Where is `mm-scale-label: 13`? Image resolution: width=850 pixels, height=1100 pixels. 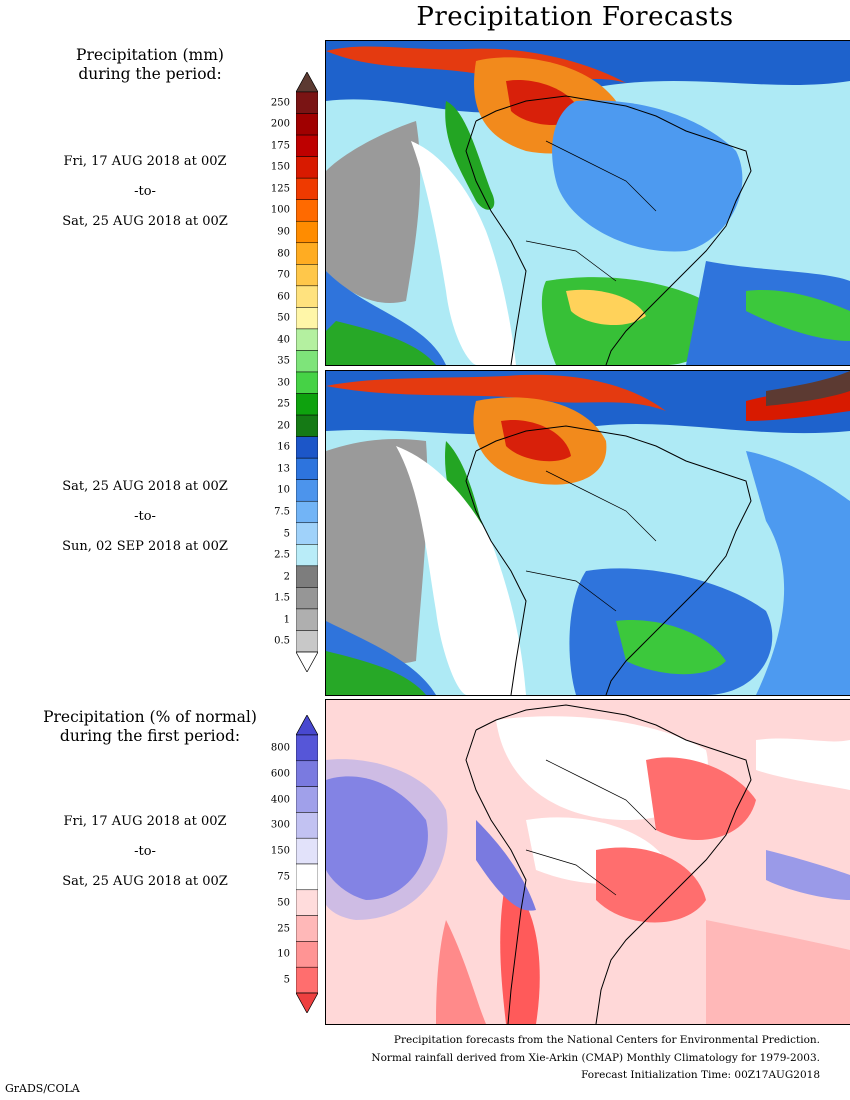 mm-scale-label: 13 is located at coordinates (283, 469).